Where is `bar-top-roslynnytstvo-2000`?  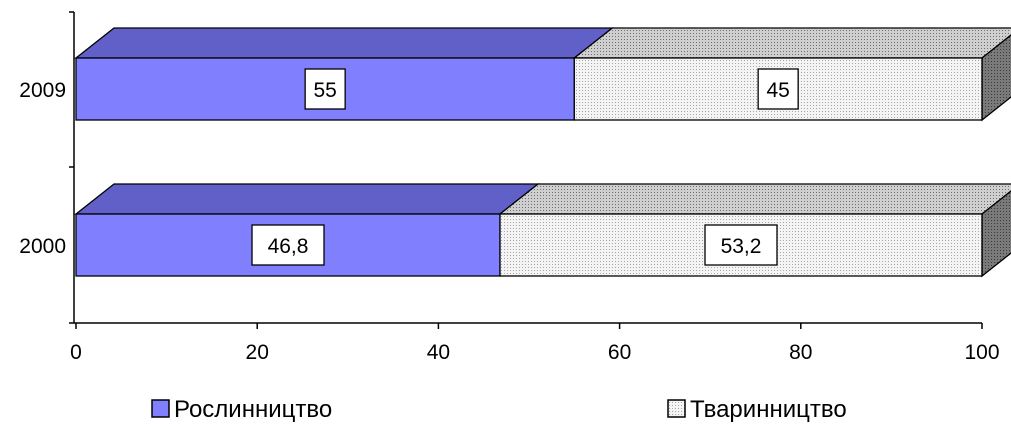 bar-top-roslynnytstvo-2000 is located at coordinates (307, 199).